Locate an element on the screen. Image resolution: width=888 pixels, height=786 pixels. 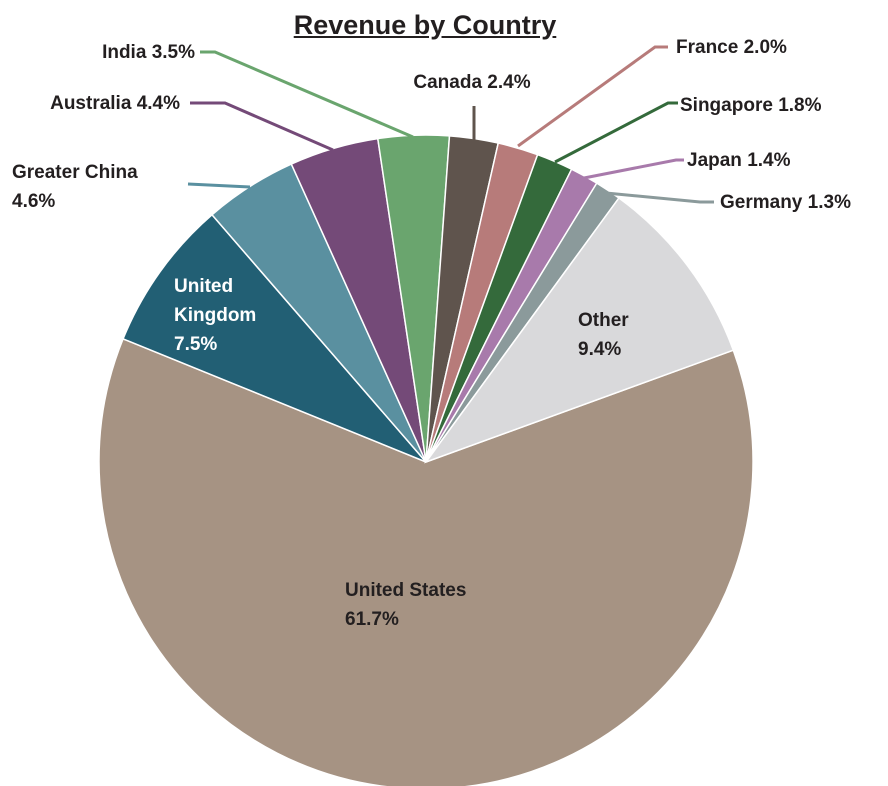
slice-label: France 2.0% is located at coordinates (731, 47).